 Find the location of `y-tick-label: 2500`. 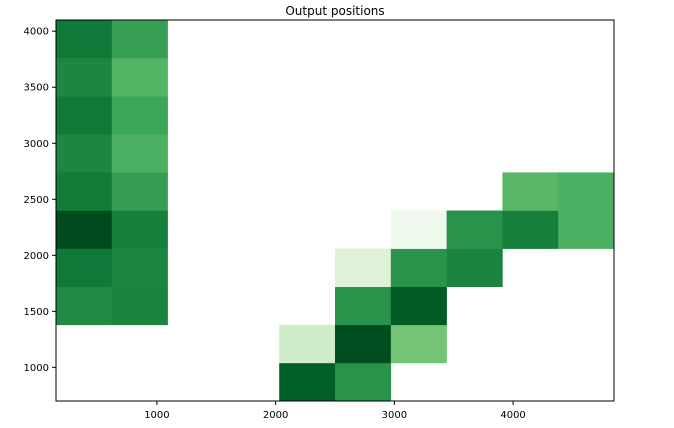

y-tick-label: 2500 is located at coordinates (36, 200).